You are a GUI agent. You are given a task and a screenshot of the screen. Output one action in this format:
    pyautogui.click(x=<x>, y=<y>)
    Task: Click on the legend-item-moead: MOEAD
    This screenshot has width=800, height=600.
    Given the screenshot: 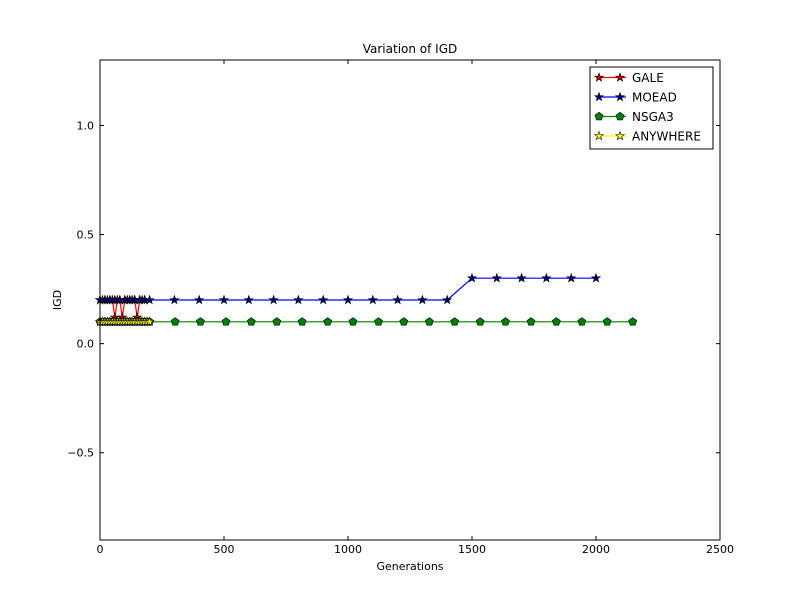 What is the action you would take?
    pyautogui.click(x=635, y=98)
    